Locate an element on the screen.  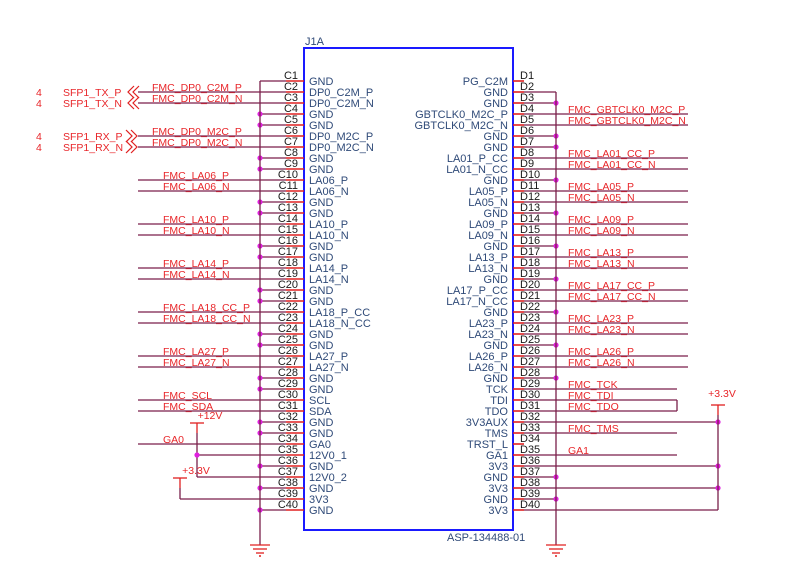
pin-number: C17 is located at coordinates (288, 252).